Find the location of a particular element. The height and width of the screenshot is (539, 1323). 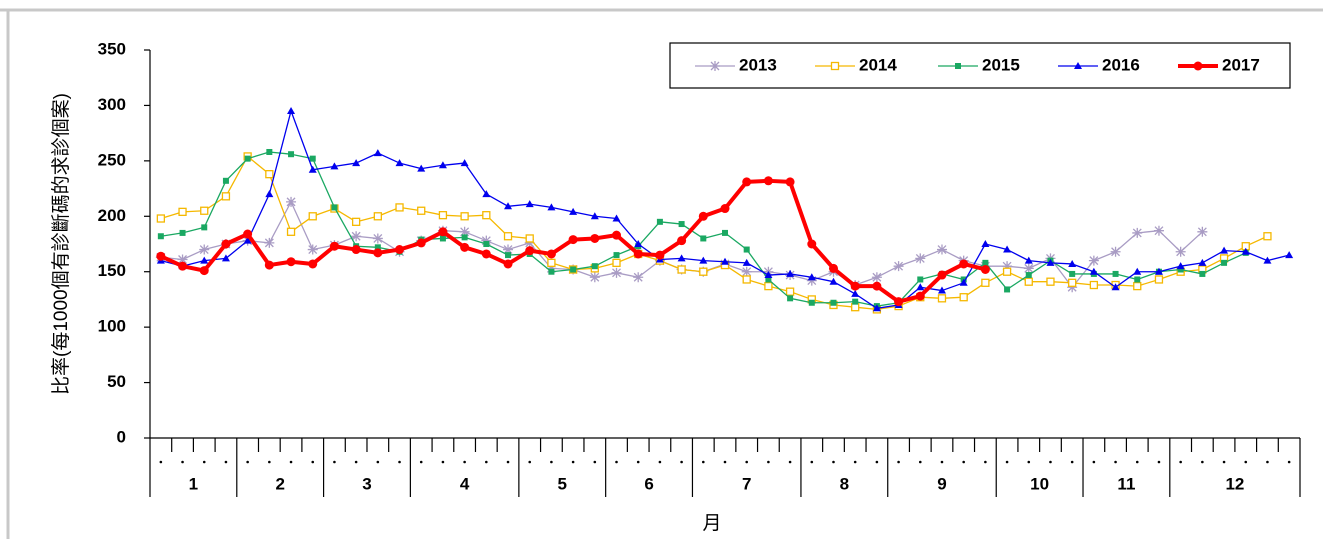

y-tick-label: 300 is located at coordinates (112, 104).